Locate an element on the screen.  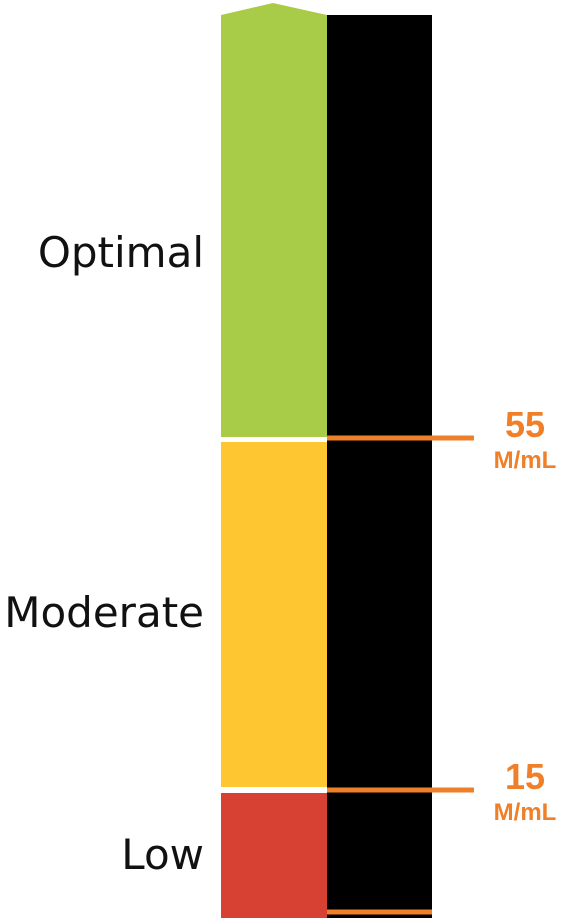
upper-threshold-value: 55 is located at coordinates (525, 424).